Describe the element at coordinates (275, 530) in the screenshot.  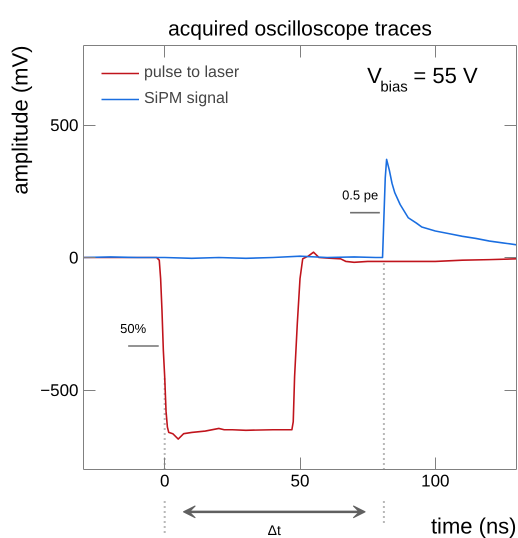
I see `text: Δt` at that location.